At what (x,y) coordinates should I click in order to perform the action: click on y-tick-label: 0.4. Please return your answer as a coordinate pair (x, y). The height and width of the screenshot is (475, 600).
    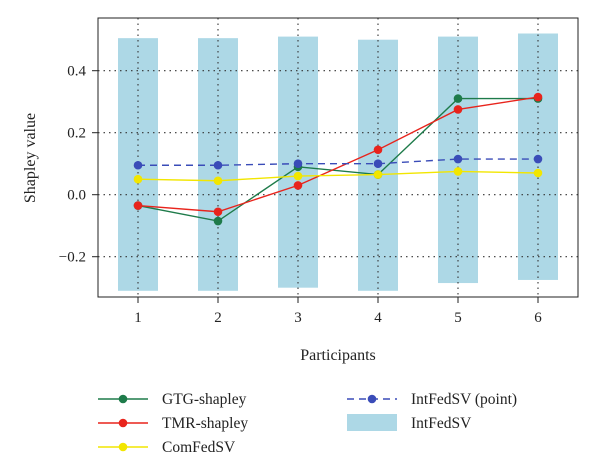
    Looking at the image, I should click on (76, 72).